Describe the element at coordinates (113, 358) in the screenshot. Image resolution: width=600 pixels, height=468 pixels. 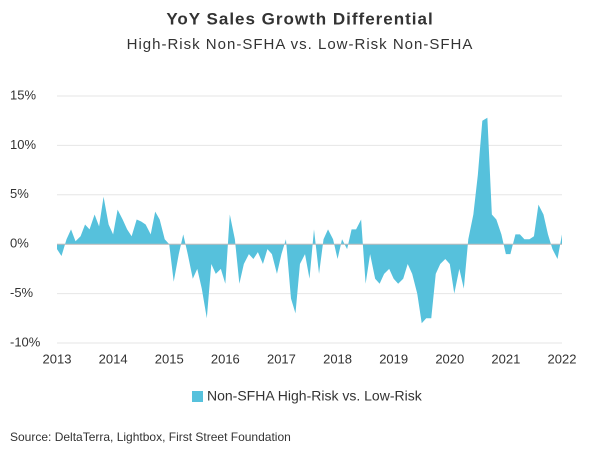
I see `x-tick-label: 2014` at that location.